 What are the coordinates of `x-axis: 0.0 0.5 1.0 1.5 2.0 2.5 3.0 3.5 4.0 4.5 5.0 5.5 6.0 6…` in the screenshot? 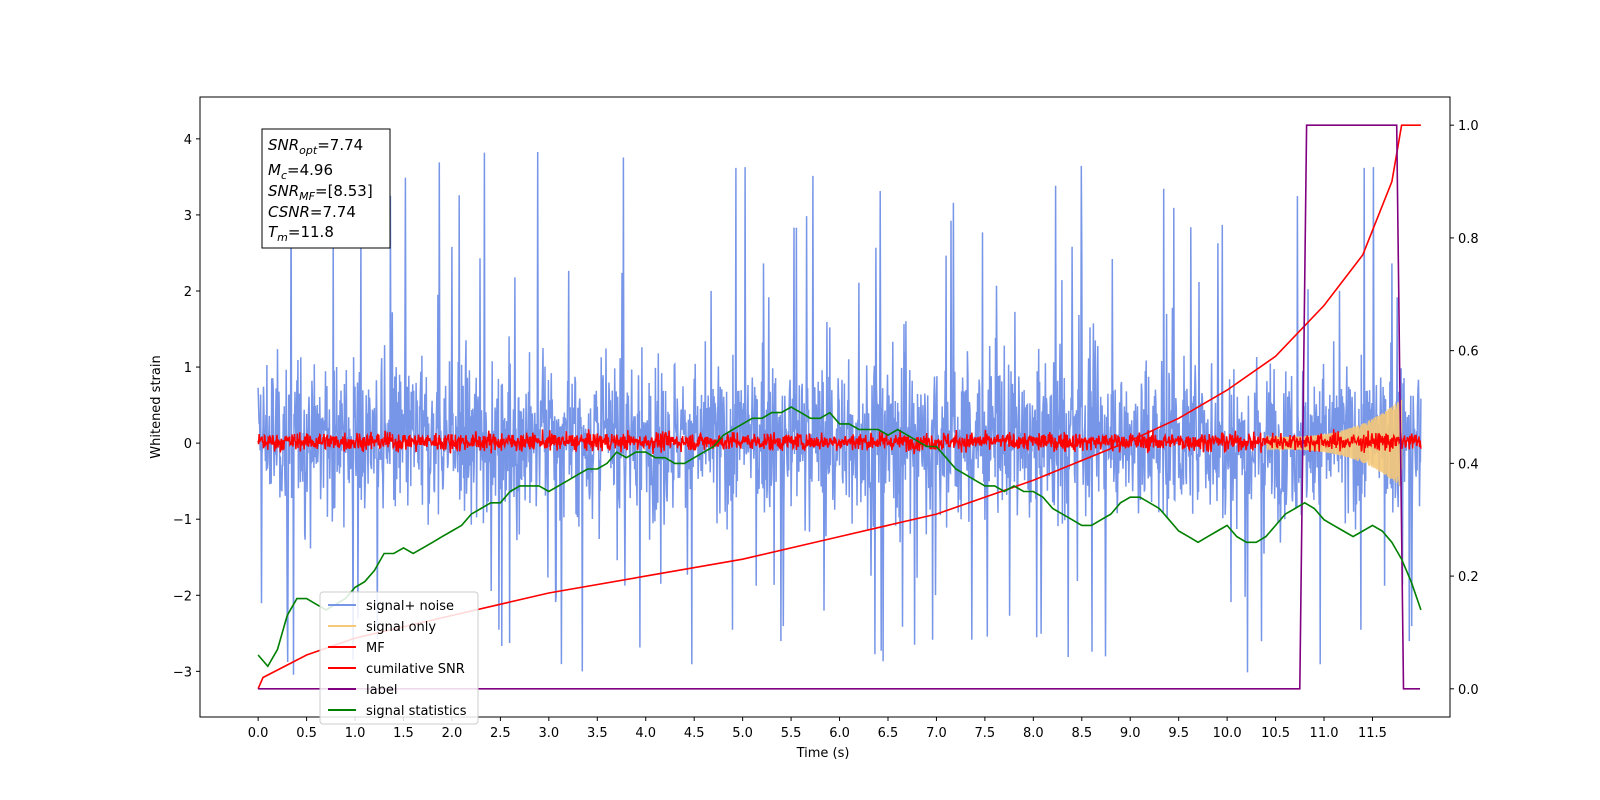 It's located at (817, 729).